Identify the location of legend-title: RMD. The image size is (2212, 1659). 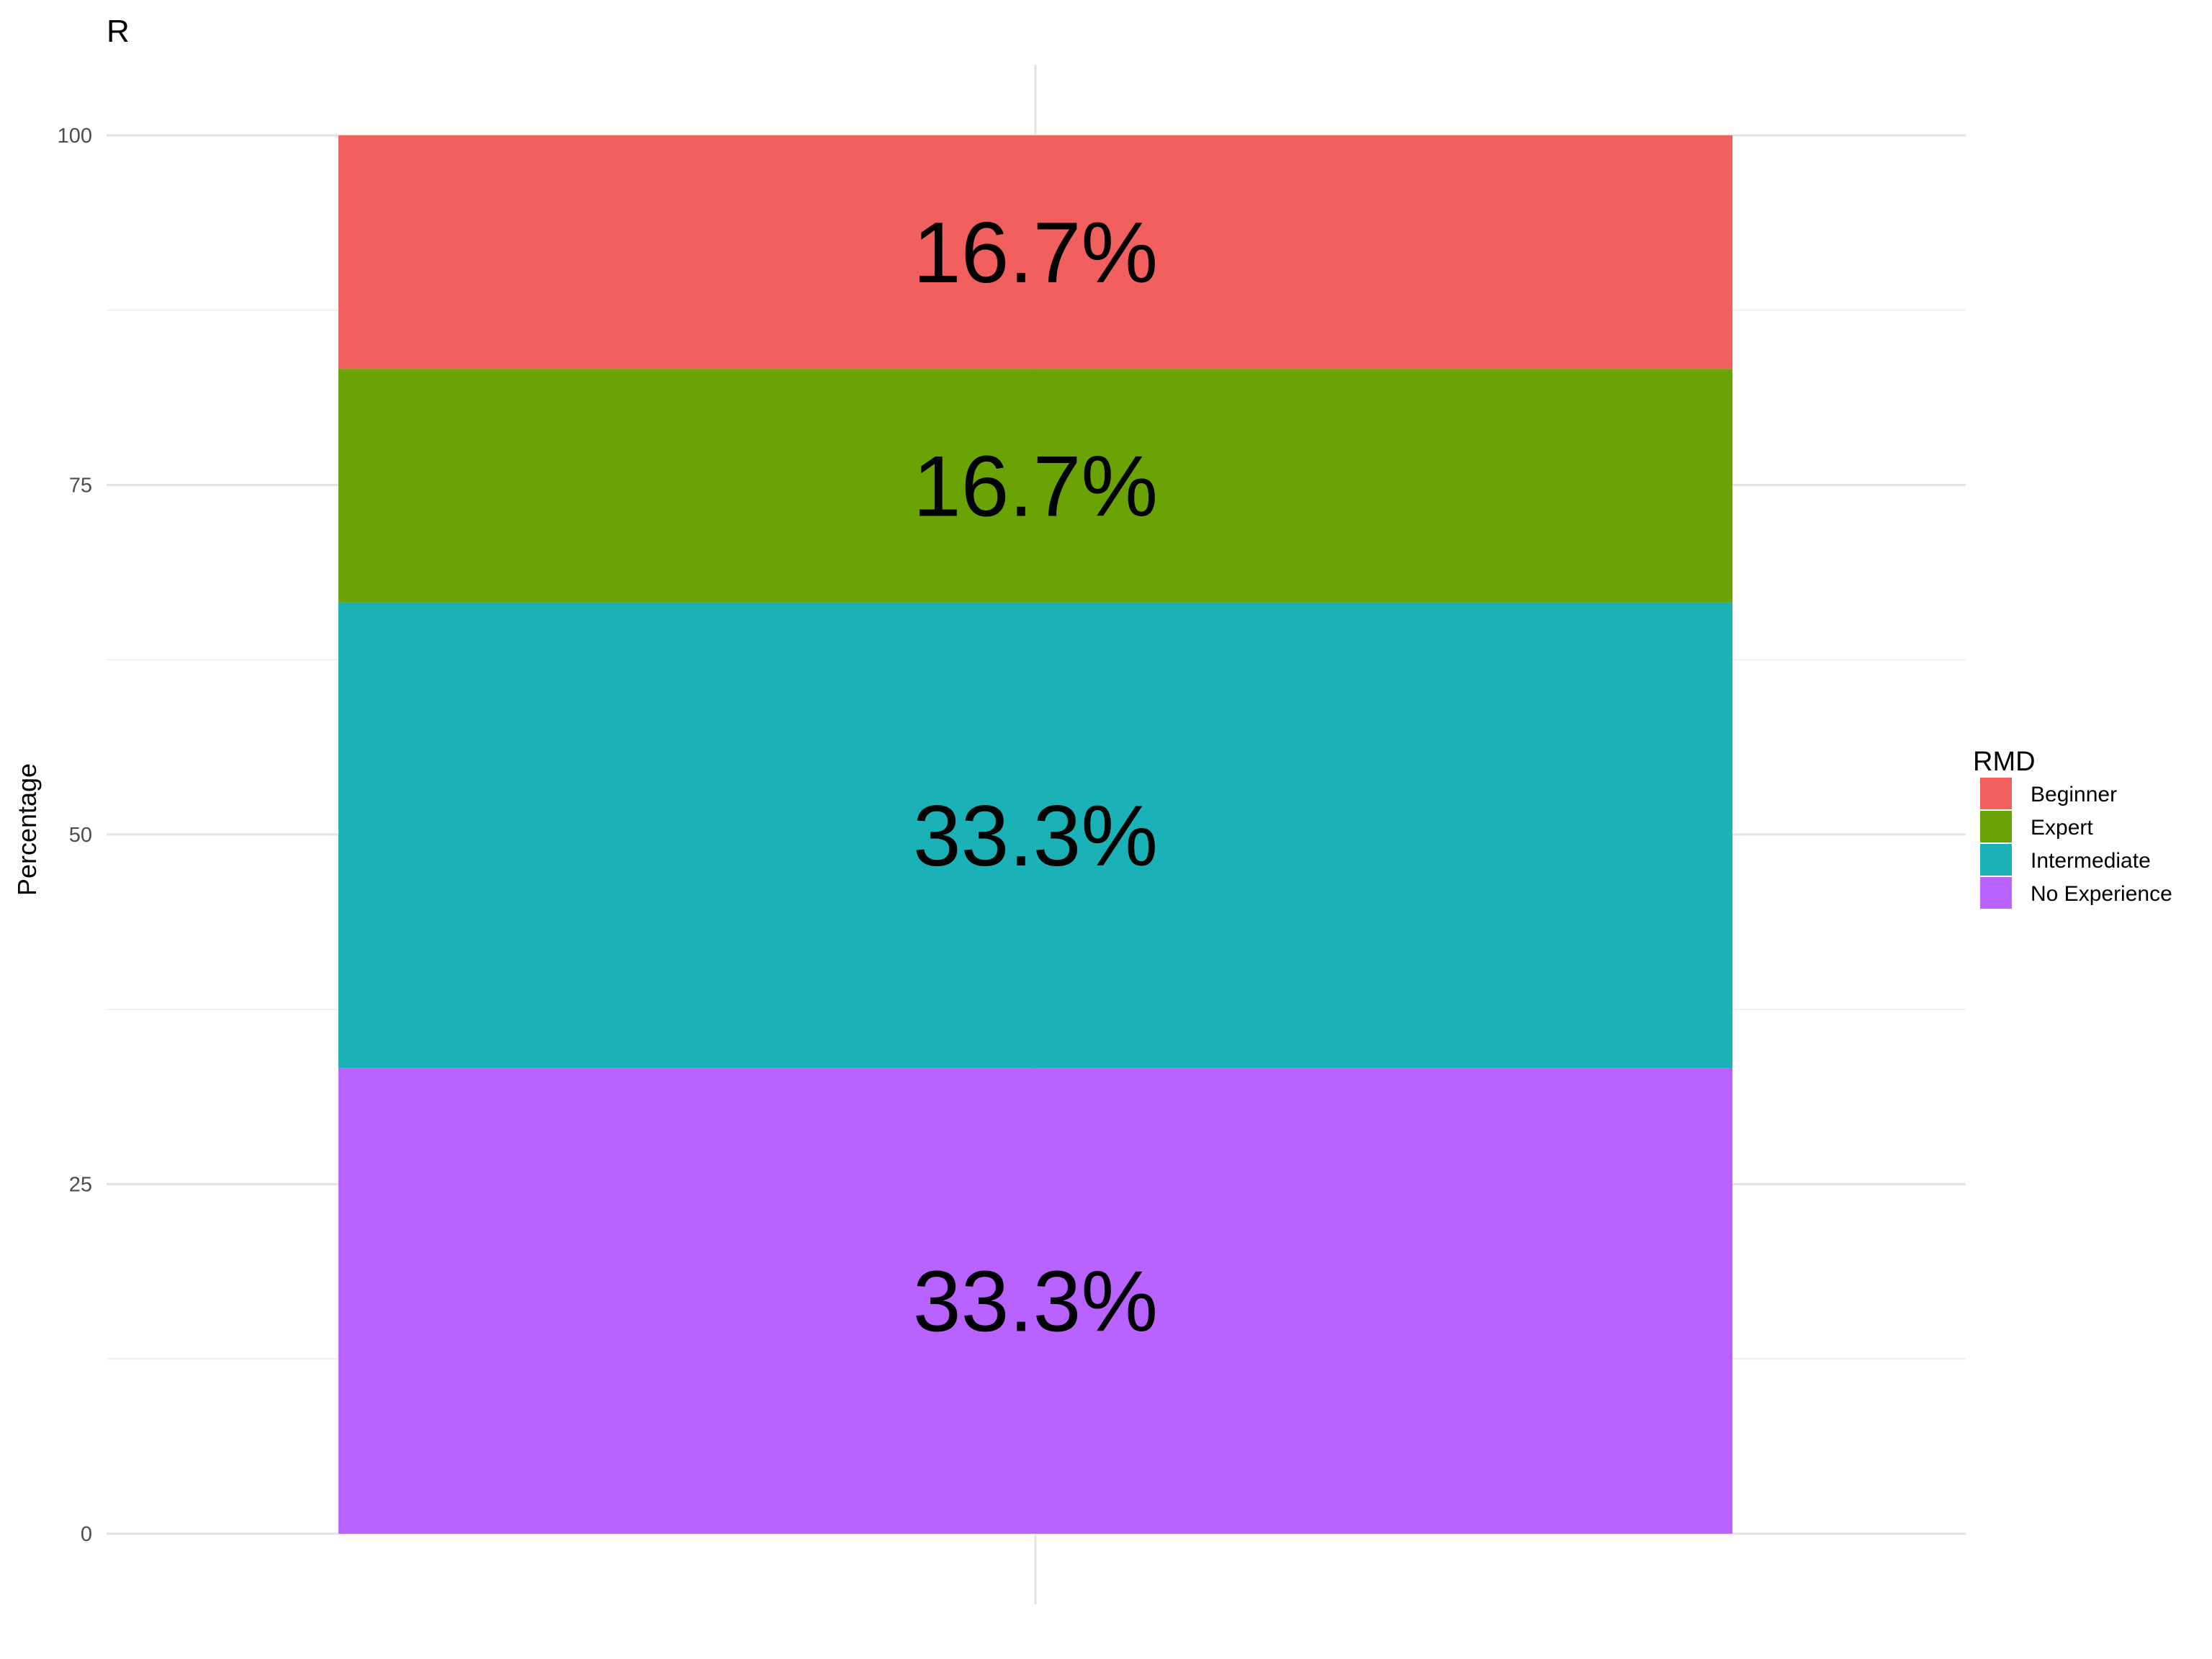
(2004, 762).